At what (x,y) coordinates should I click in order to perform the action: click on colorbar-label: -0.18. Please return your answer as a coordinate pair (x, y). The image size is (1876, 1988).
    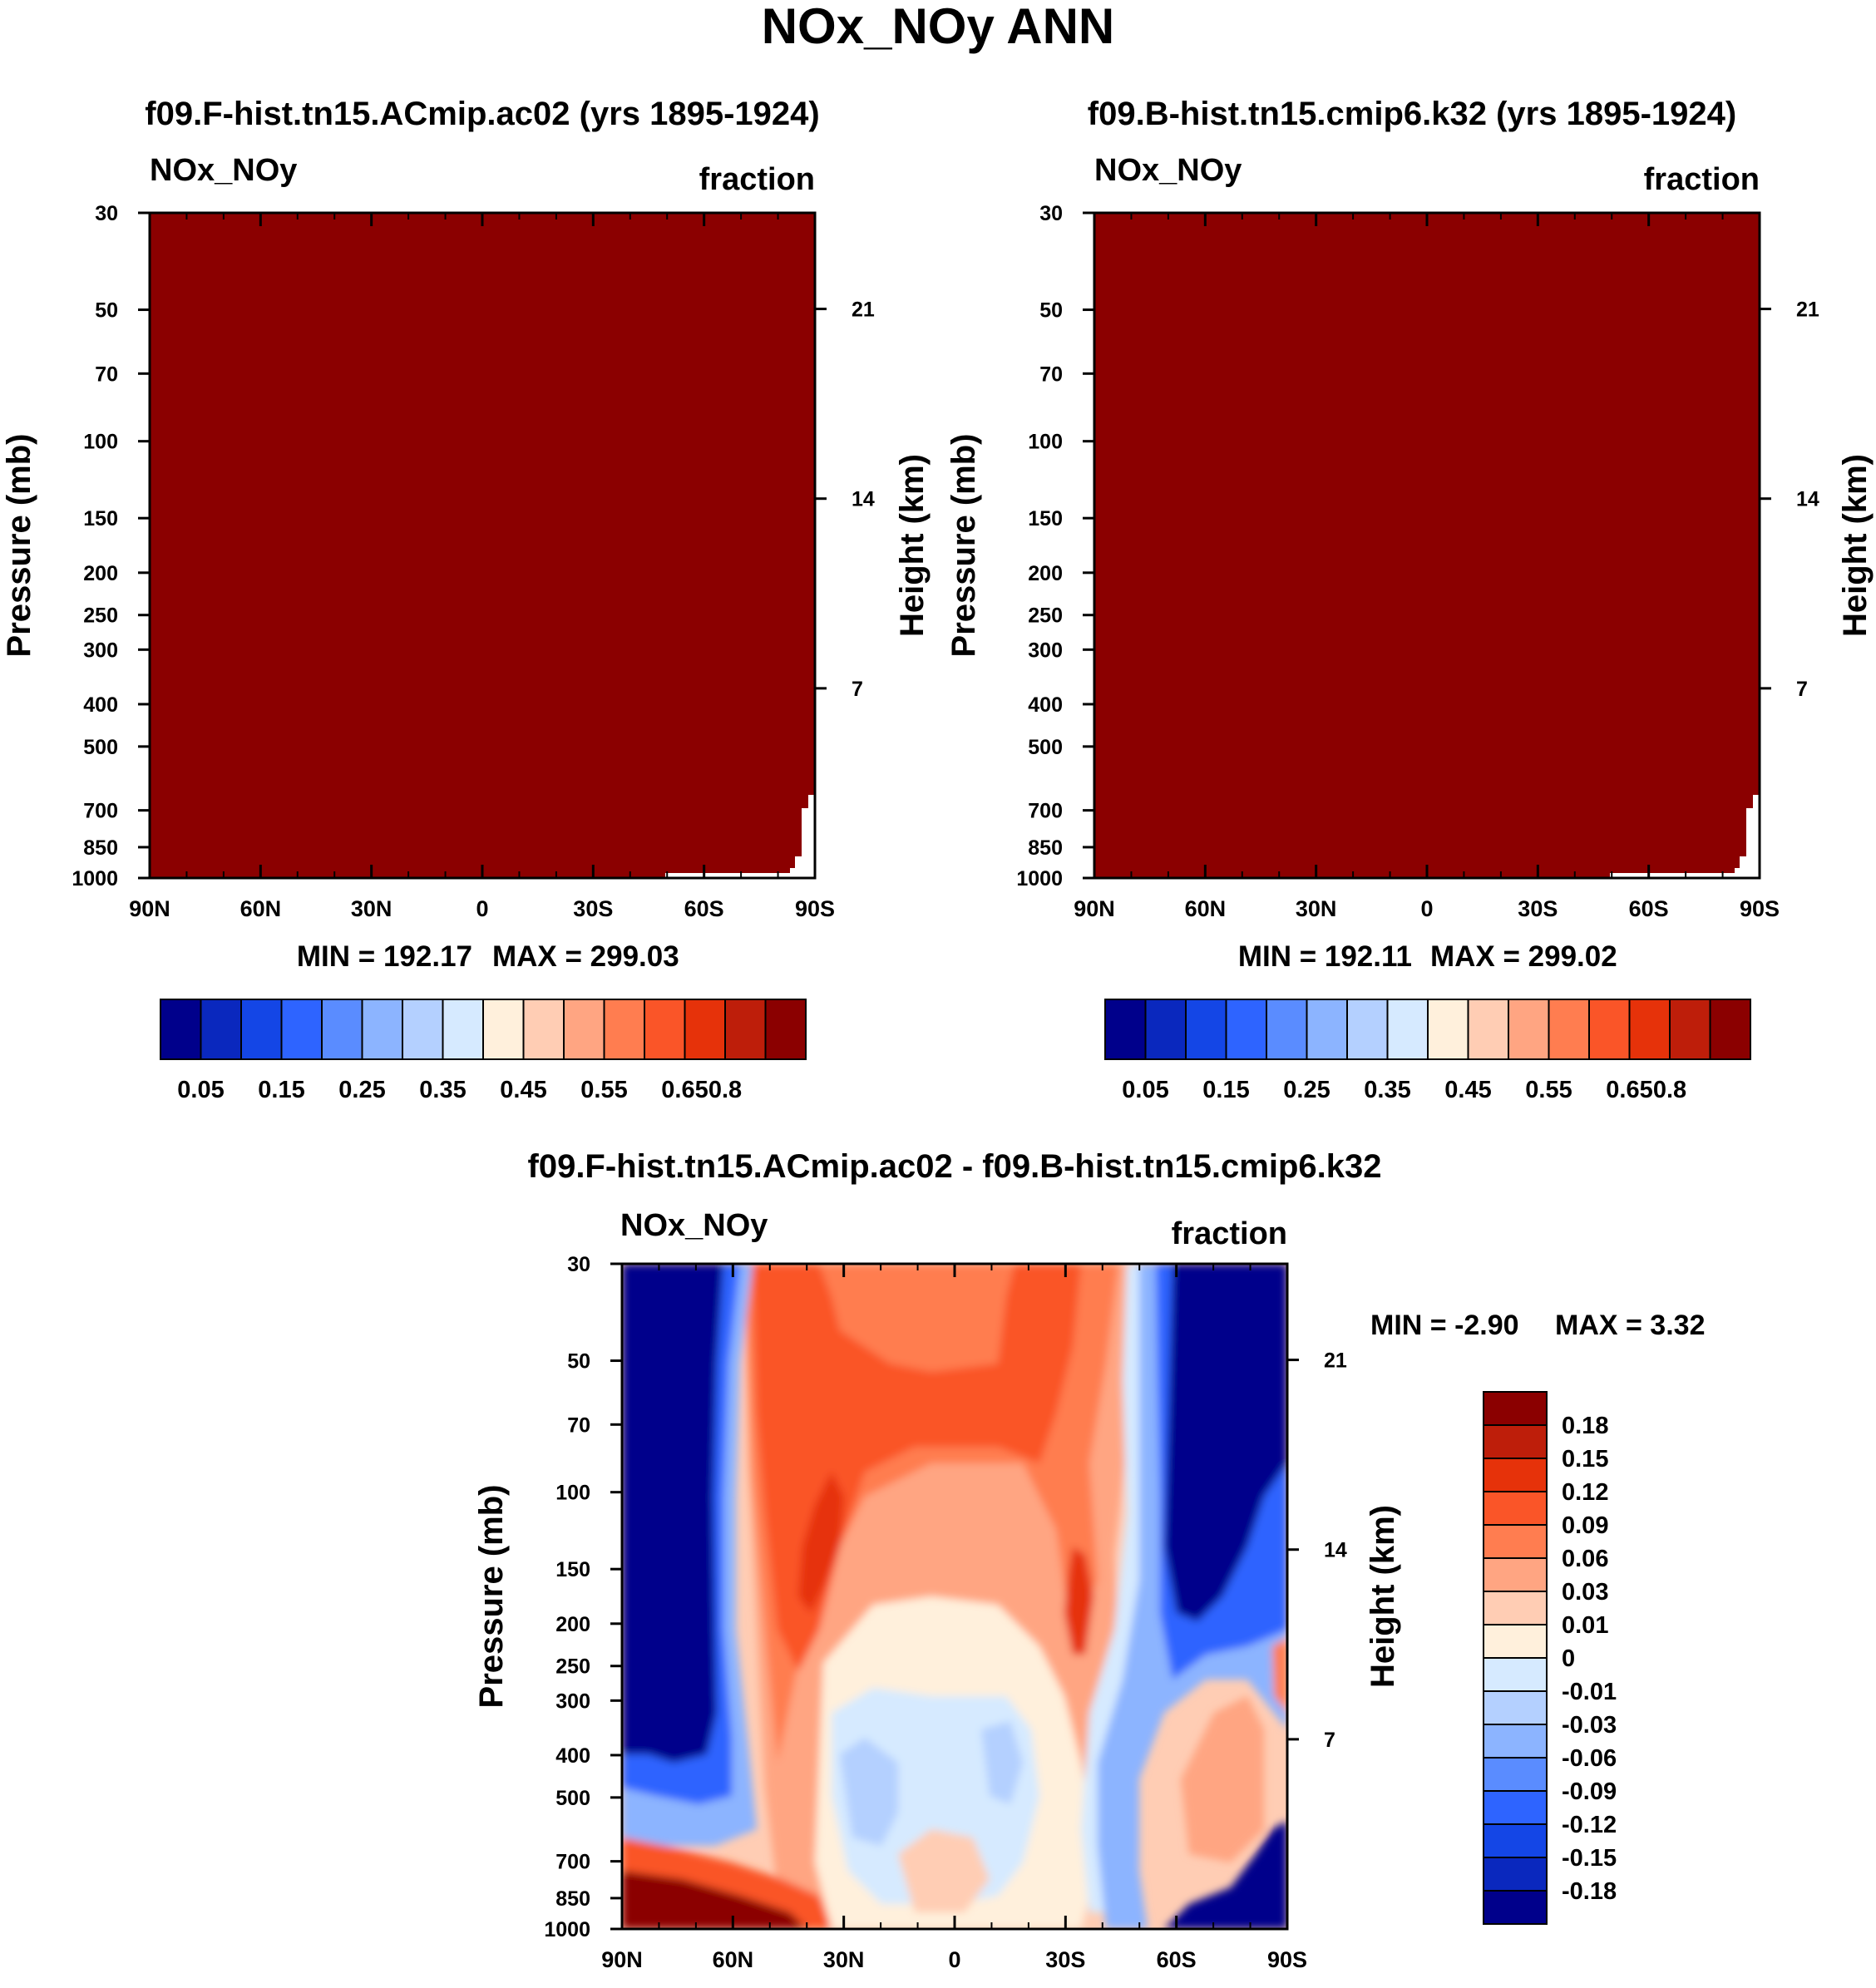
    Looking at the image, I should click on (1589, 1891).